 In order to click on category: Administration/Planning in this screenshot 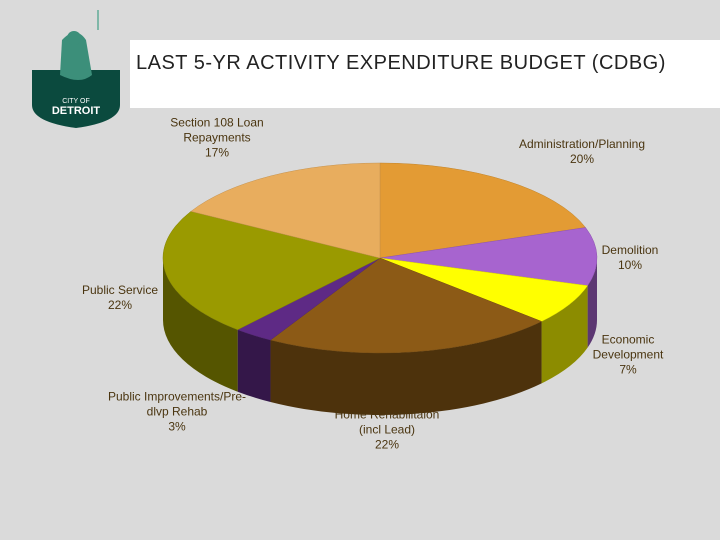, I will do `click(582, 144)`.